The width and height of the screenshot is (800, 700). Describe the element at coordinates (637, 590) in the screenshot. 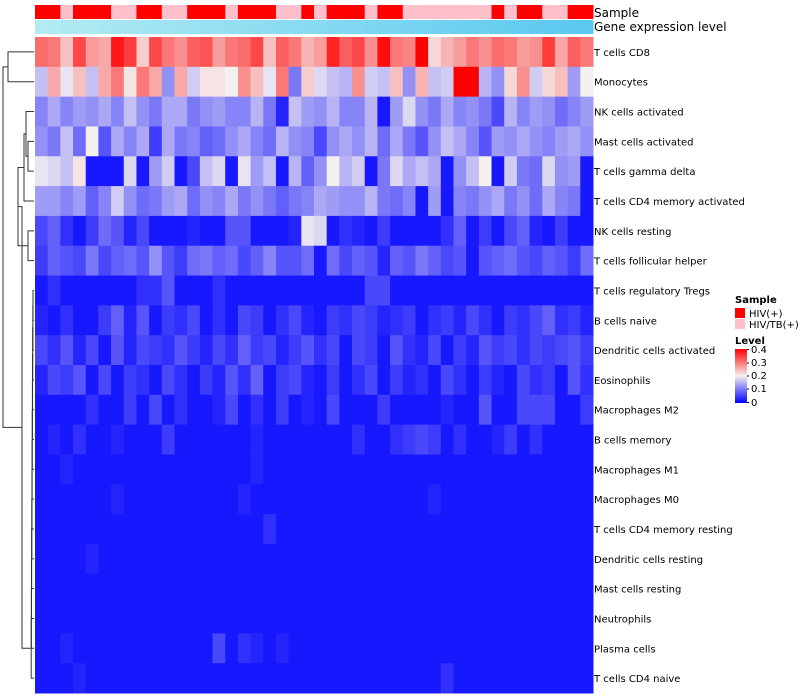

I see `row-label: Mast cells resting` at that location.